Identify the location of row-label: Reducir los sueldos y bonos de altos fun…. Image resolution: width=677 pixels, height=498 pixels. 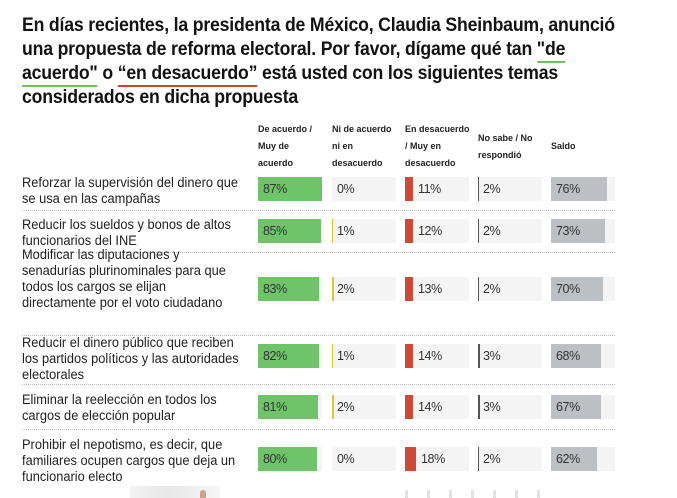
(126, 232).